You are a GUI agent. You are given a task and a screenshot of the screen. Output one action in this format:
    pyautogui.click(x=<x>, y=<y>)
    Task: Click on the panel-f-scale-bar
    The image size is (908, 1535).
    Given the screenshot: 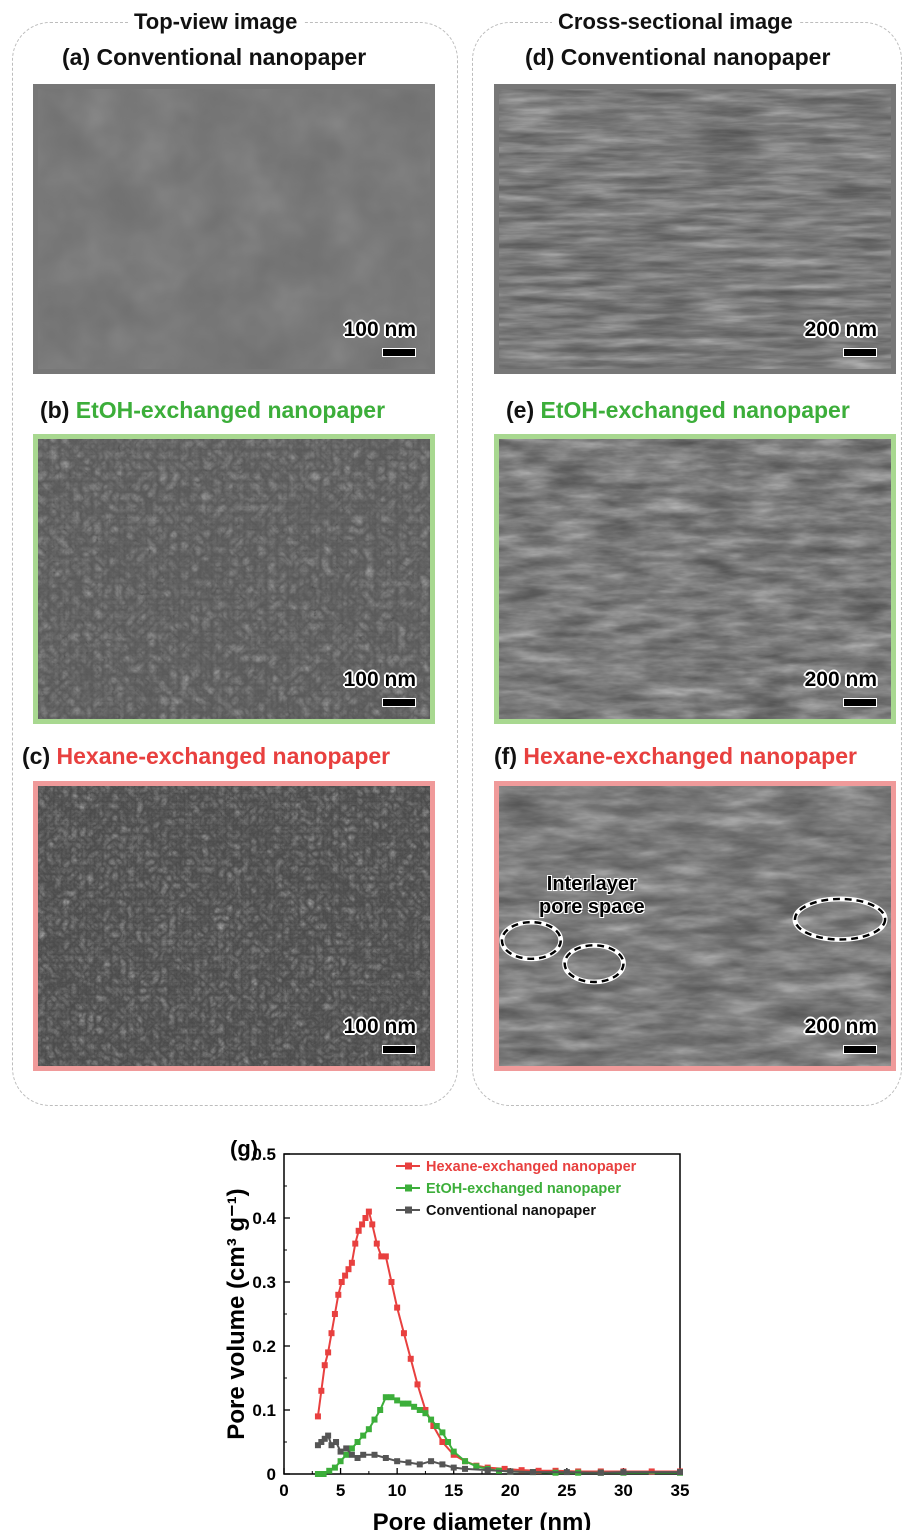 What is the action you would take?
    pyautogui.click(x=860, y=1049)
    